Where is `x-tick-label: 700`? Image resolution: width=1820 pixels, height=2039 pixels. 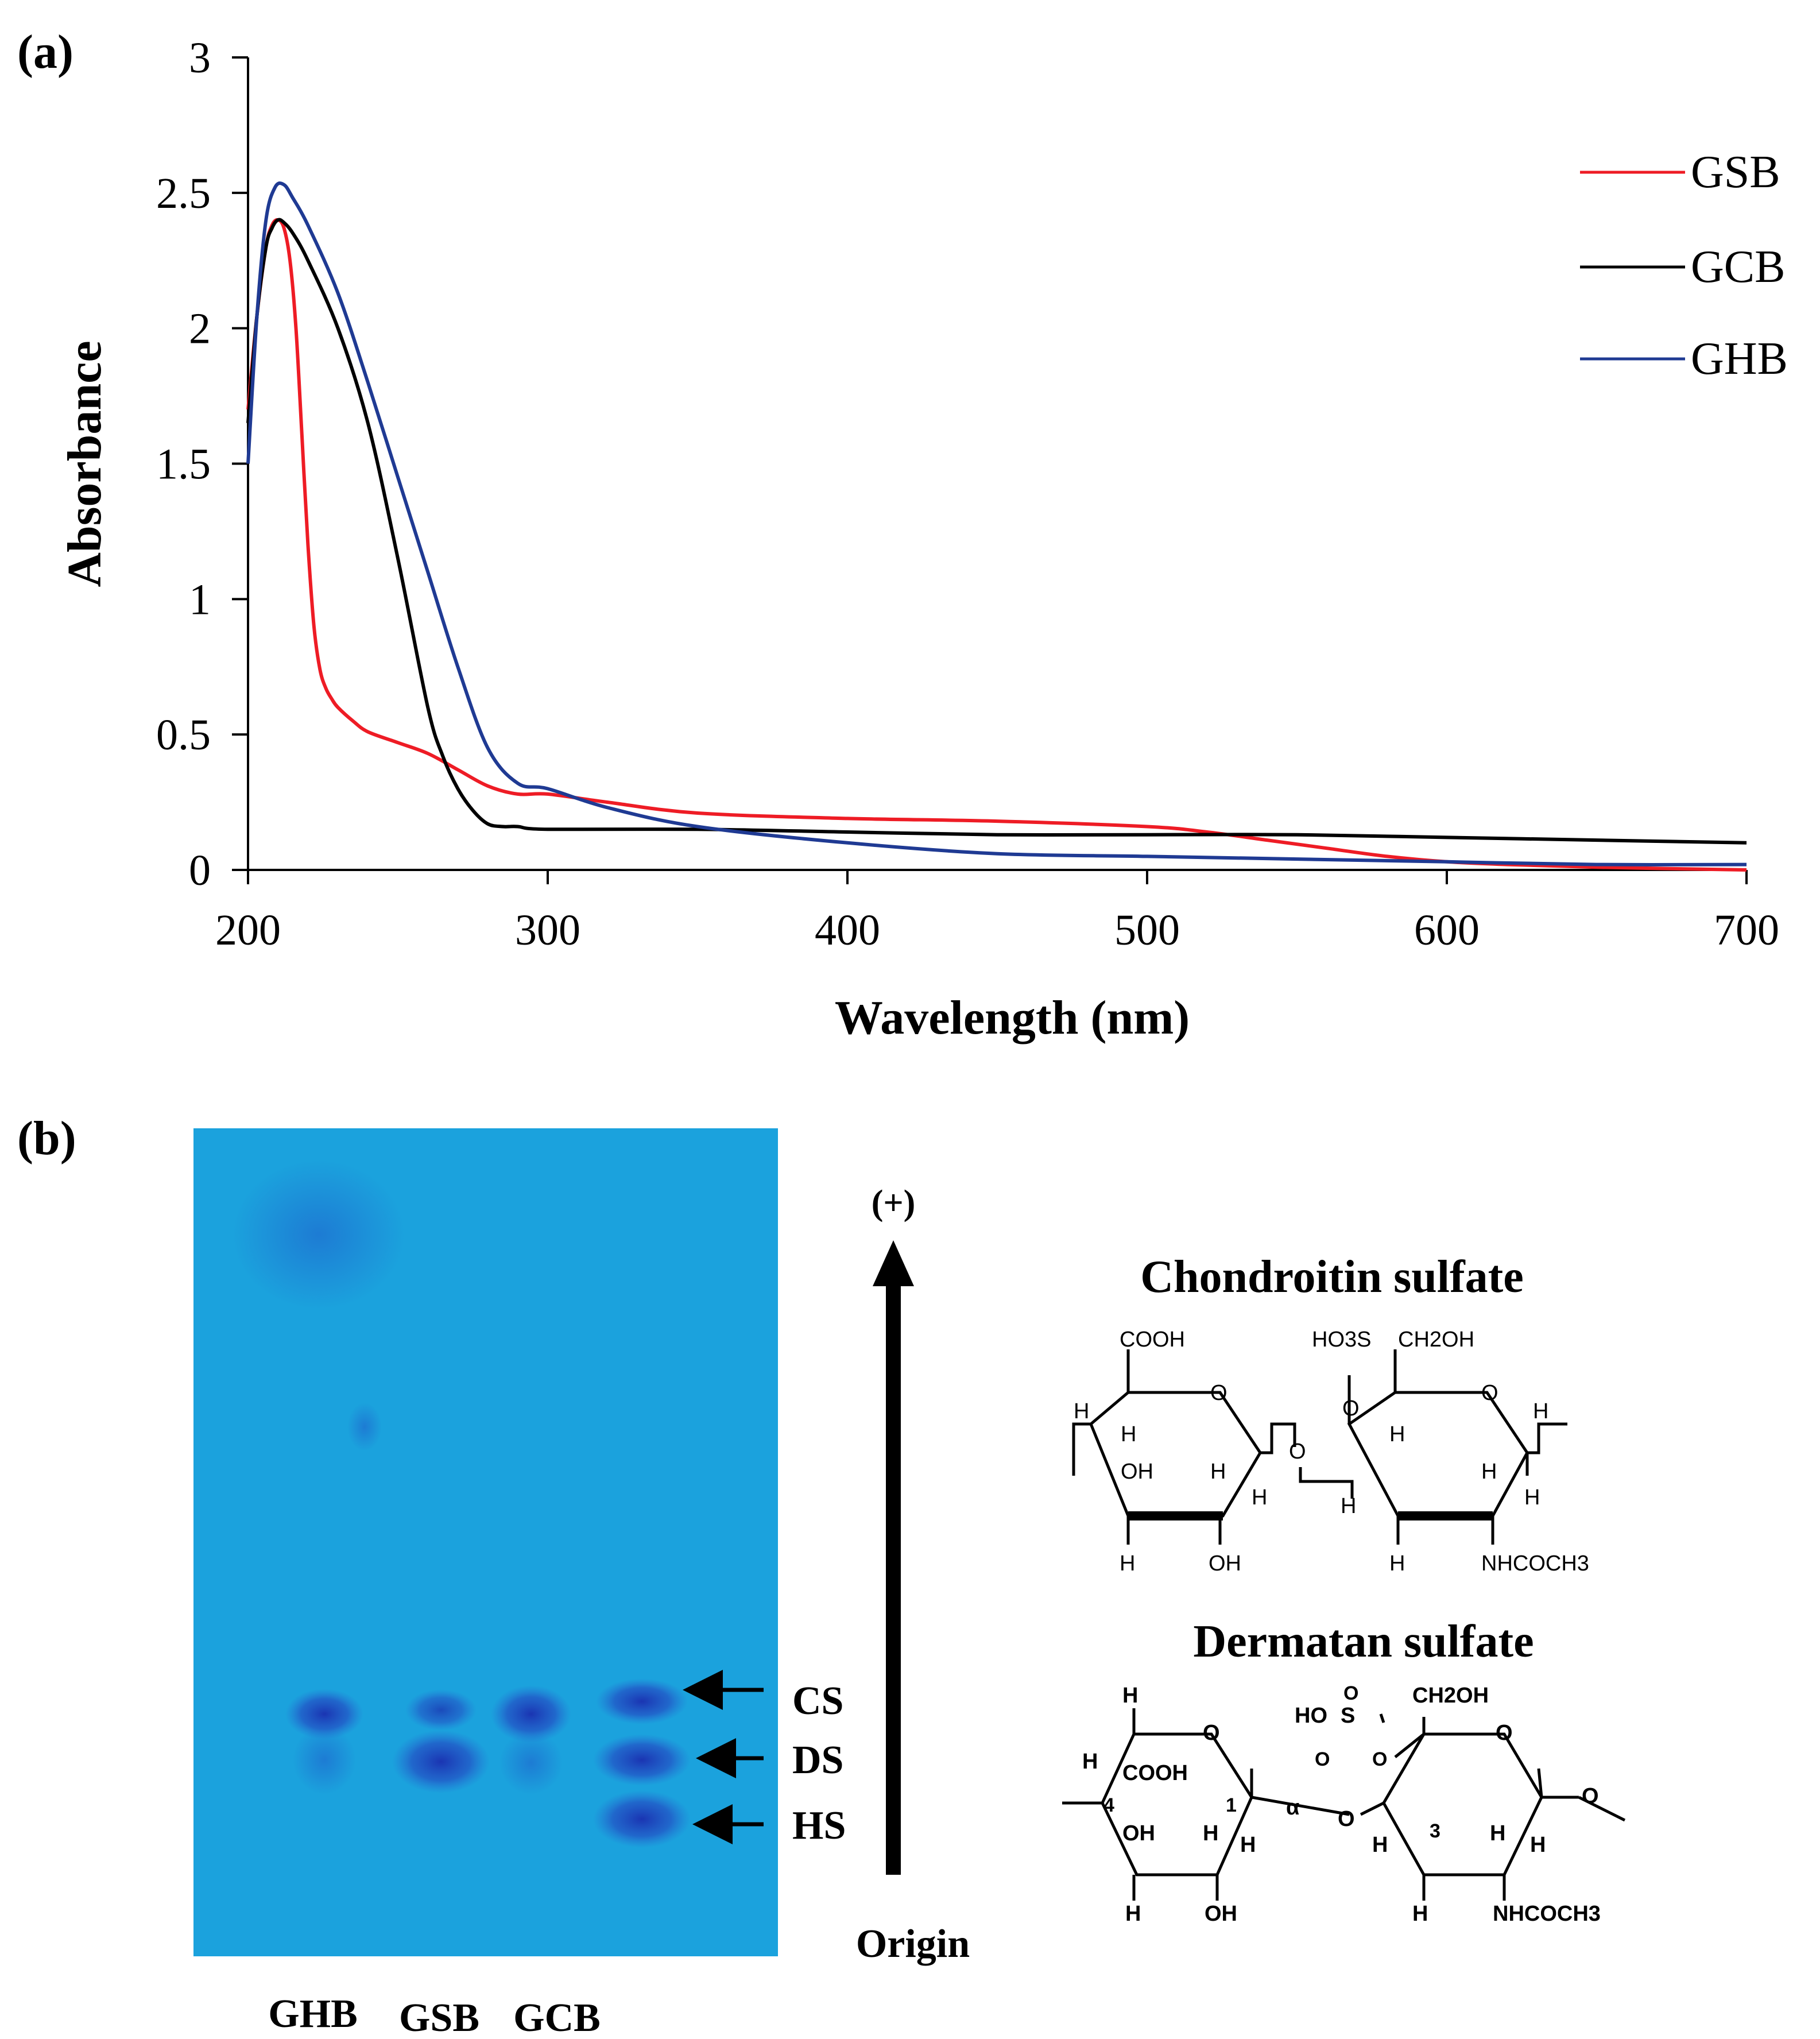 x-tick-label: 700 is located at coordinates (1746, 930).